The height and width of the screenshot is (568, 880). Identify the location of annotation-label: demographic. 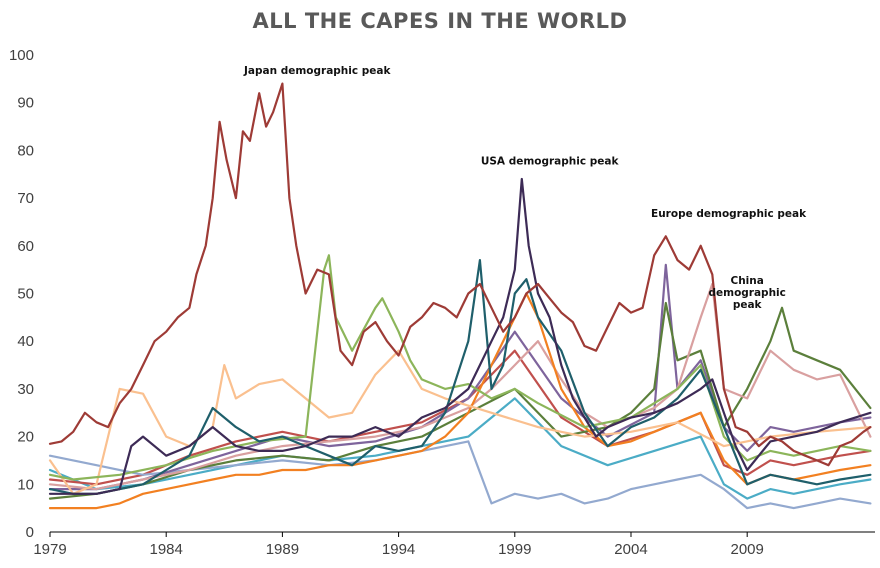
(746, 293).